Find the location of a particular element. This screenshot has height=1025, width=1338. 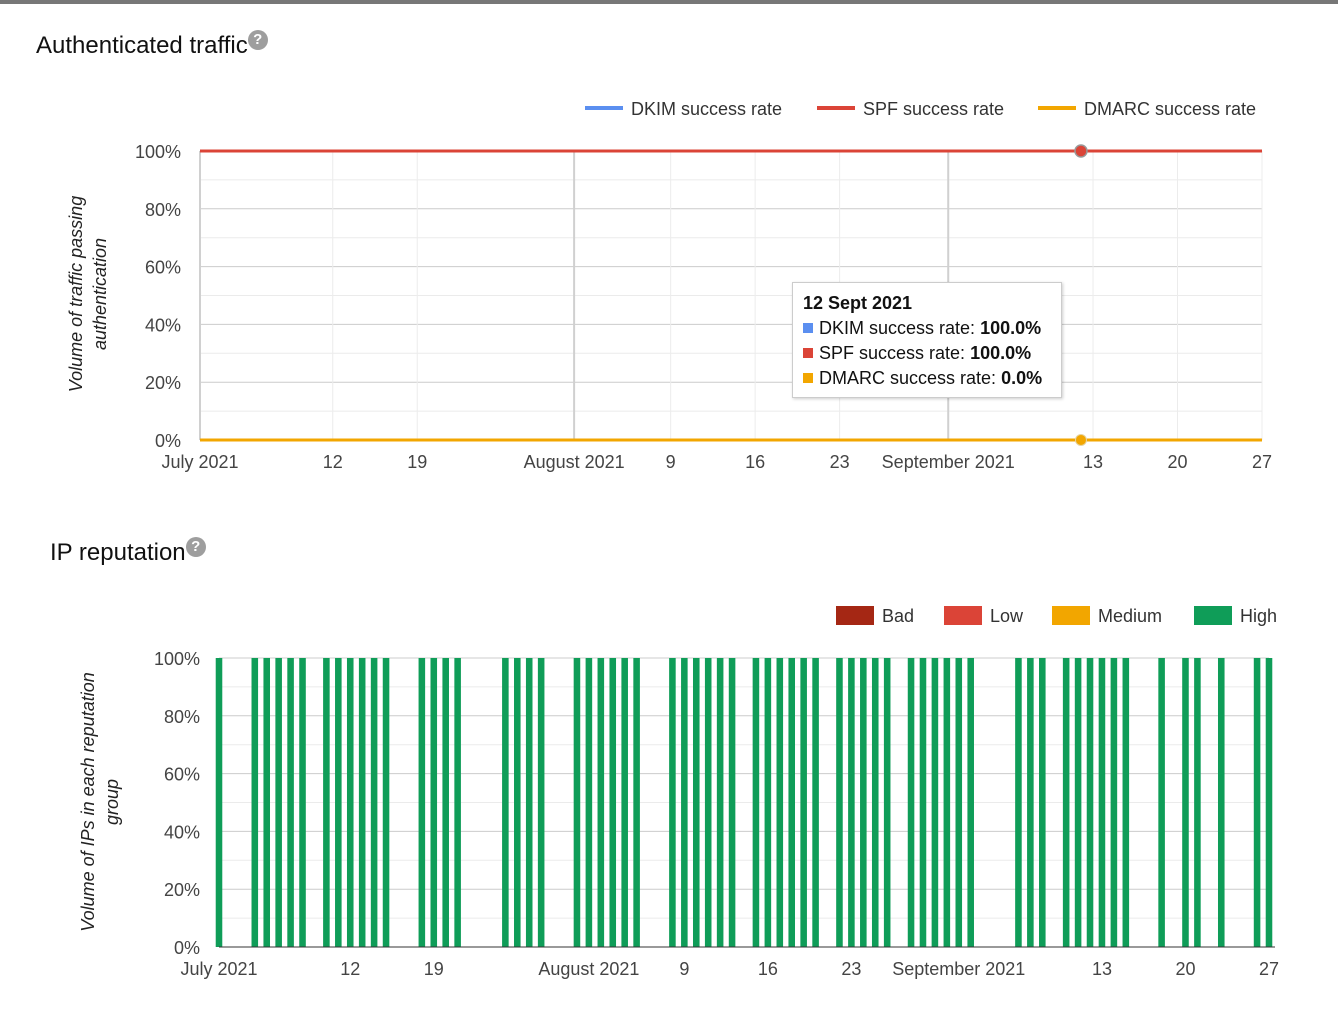

tooltip-spf-value: 100.0% is located at coordinates (1001, 353).